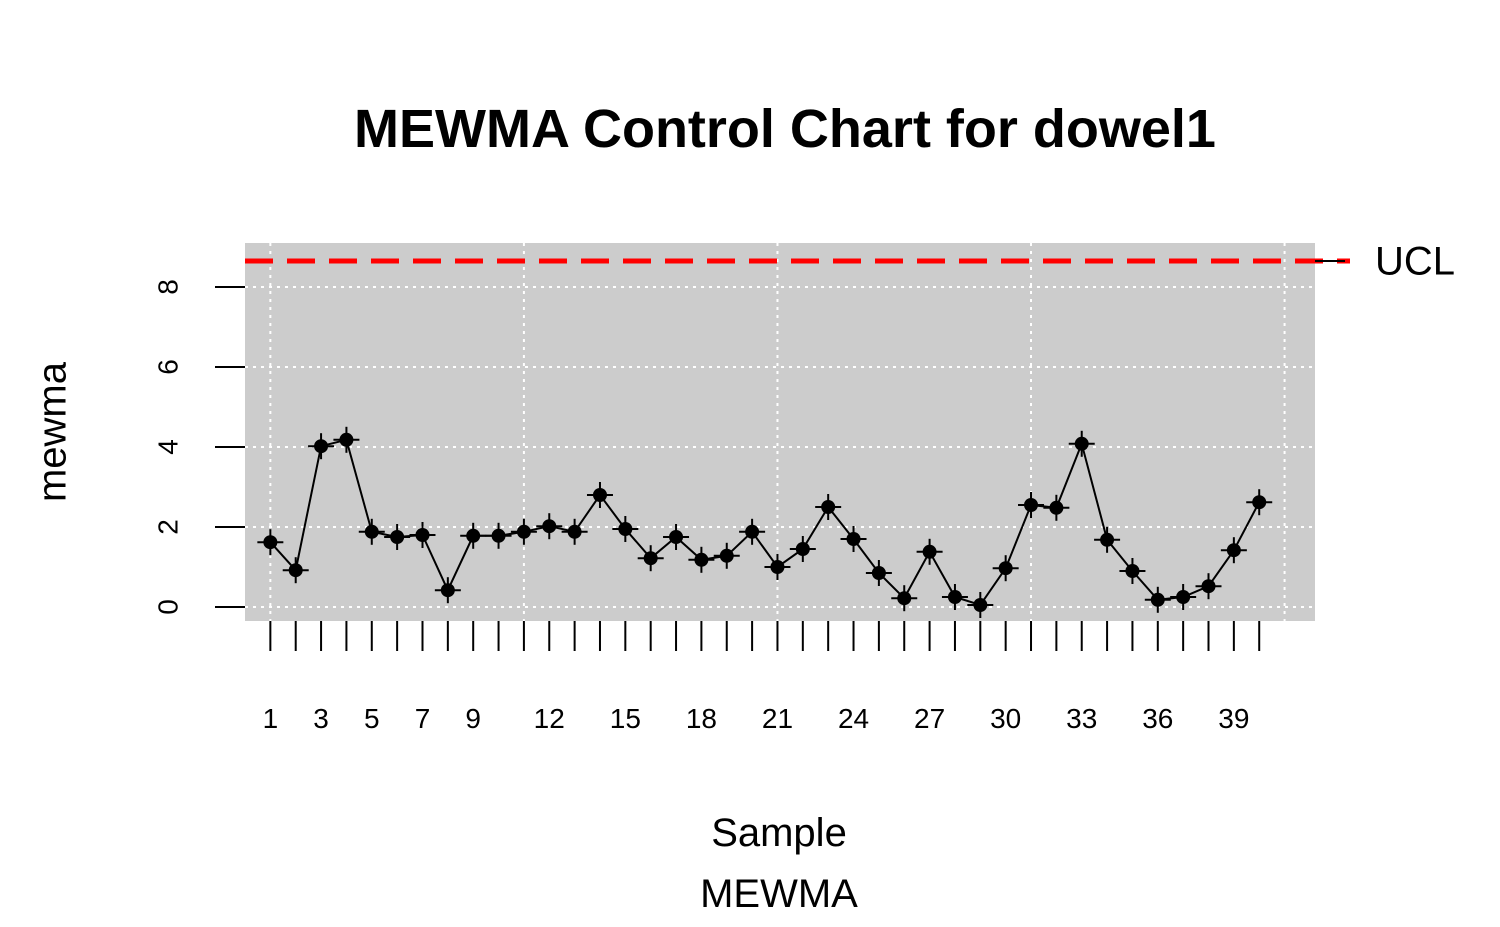 The height and width of the screenshot is (927, 1500). I want to click on y-tick-label: 2, so click(167, 527).